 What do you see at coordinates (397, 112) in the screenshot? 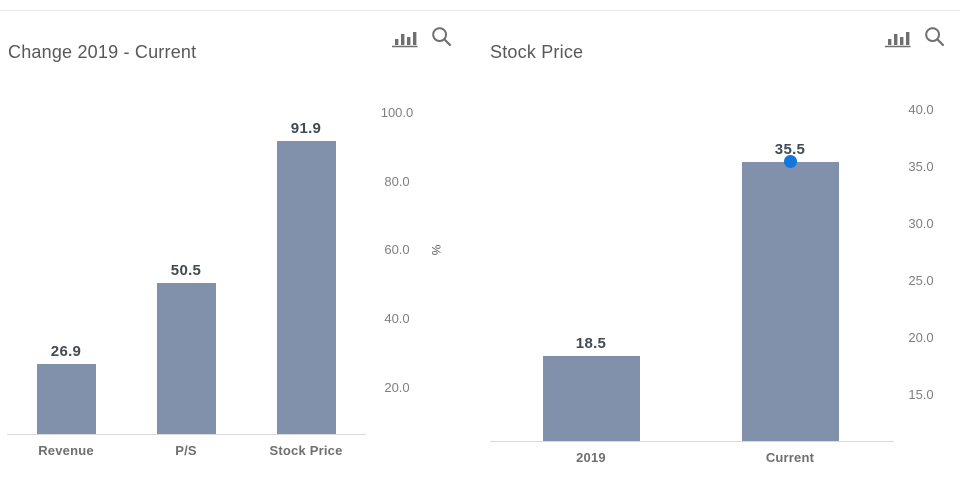
I see `y-tick-label: 100.0` at bounding box center [397, 112].